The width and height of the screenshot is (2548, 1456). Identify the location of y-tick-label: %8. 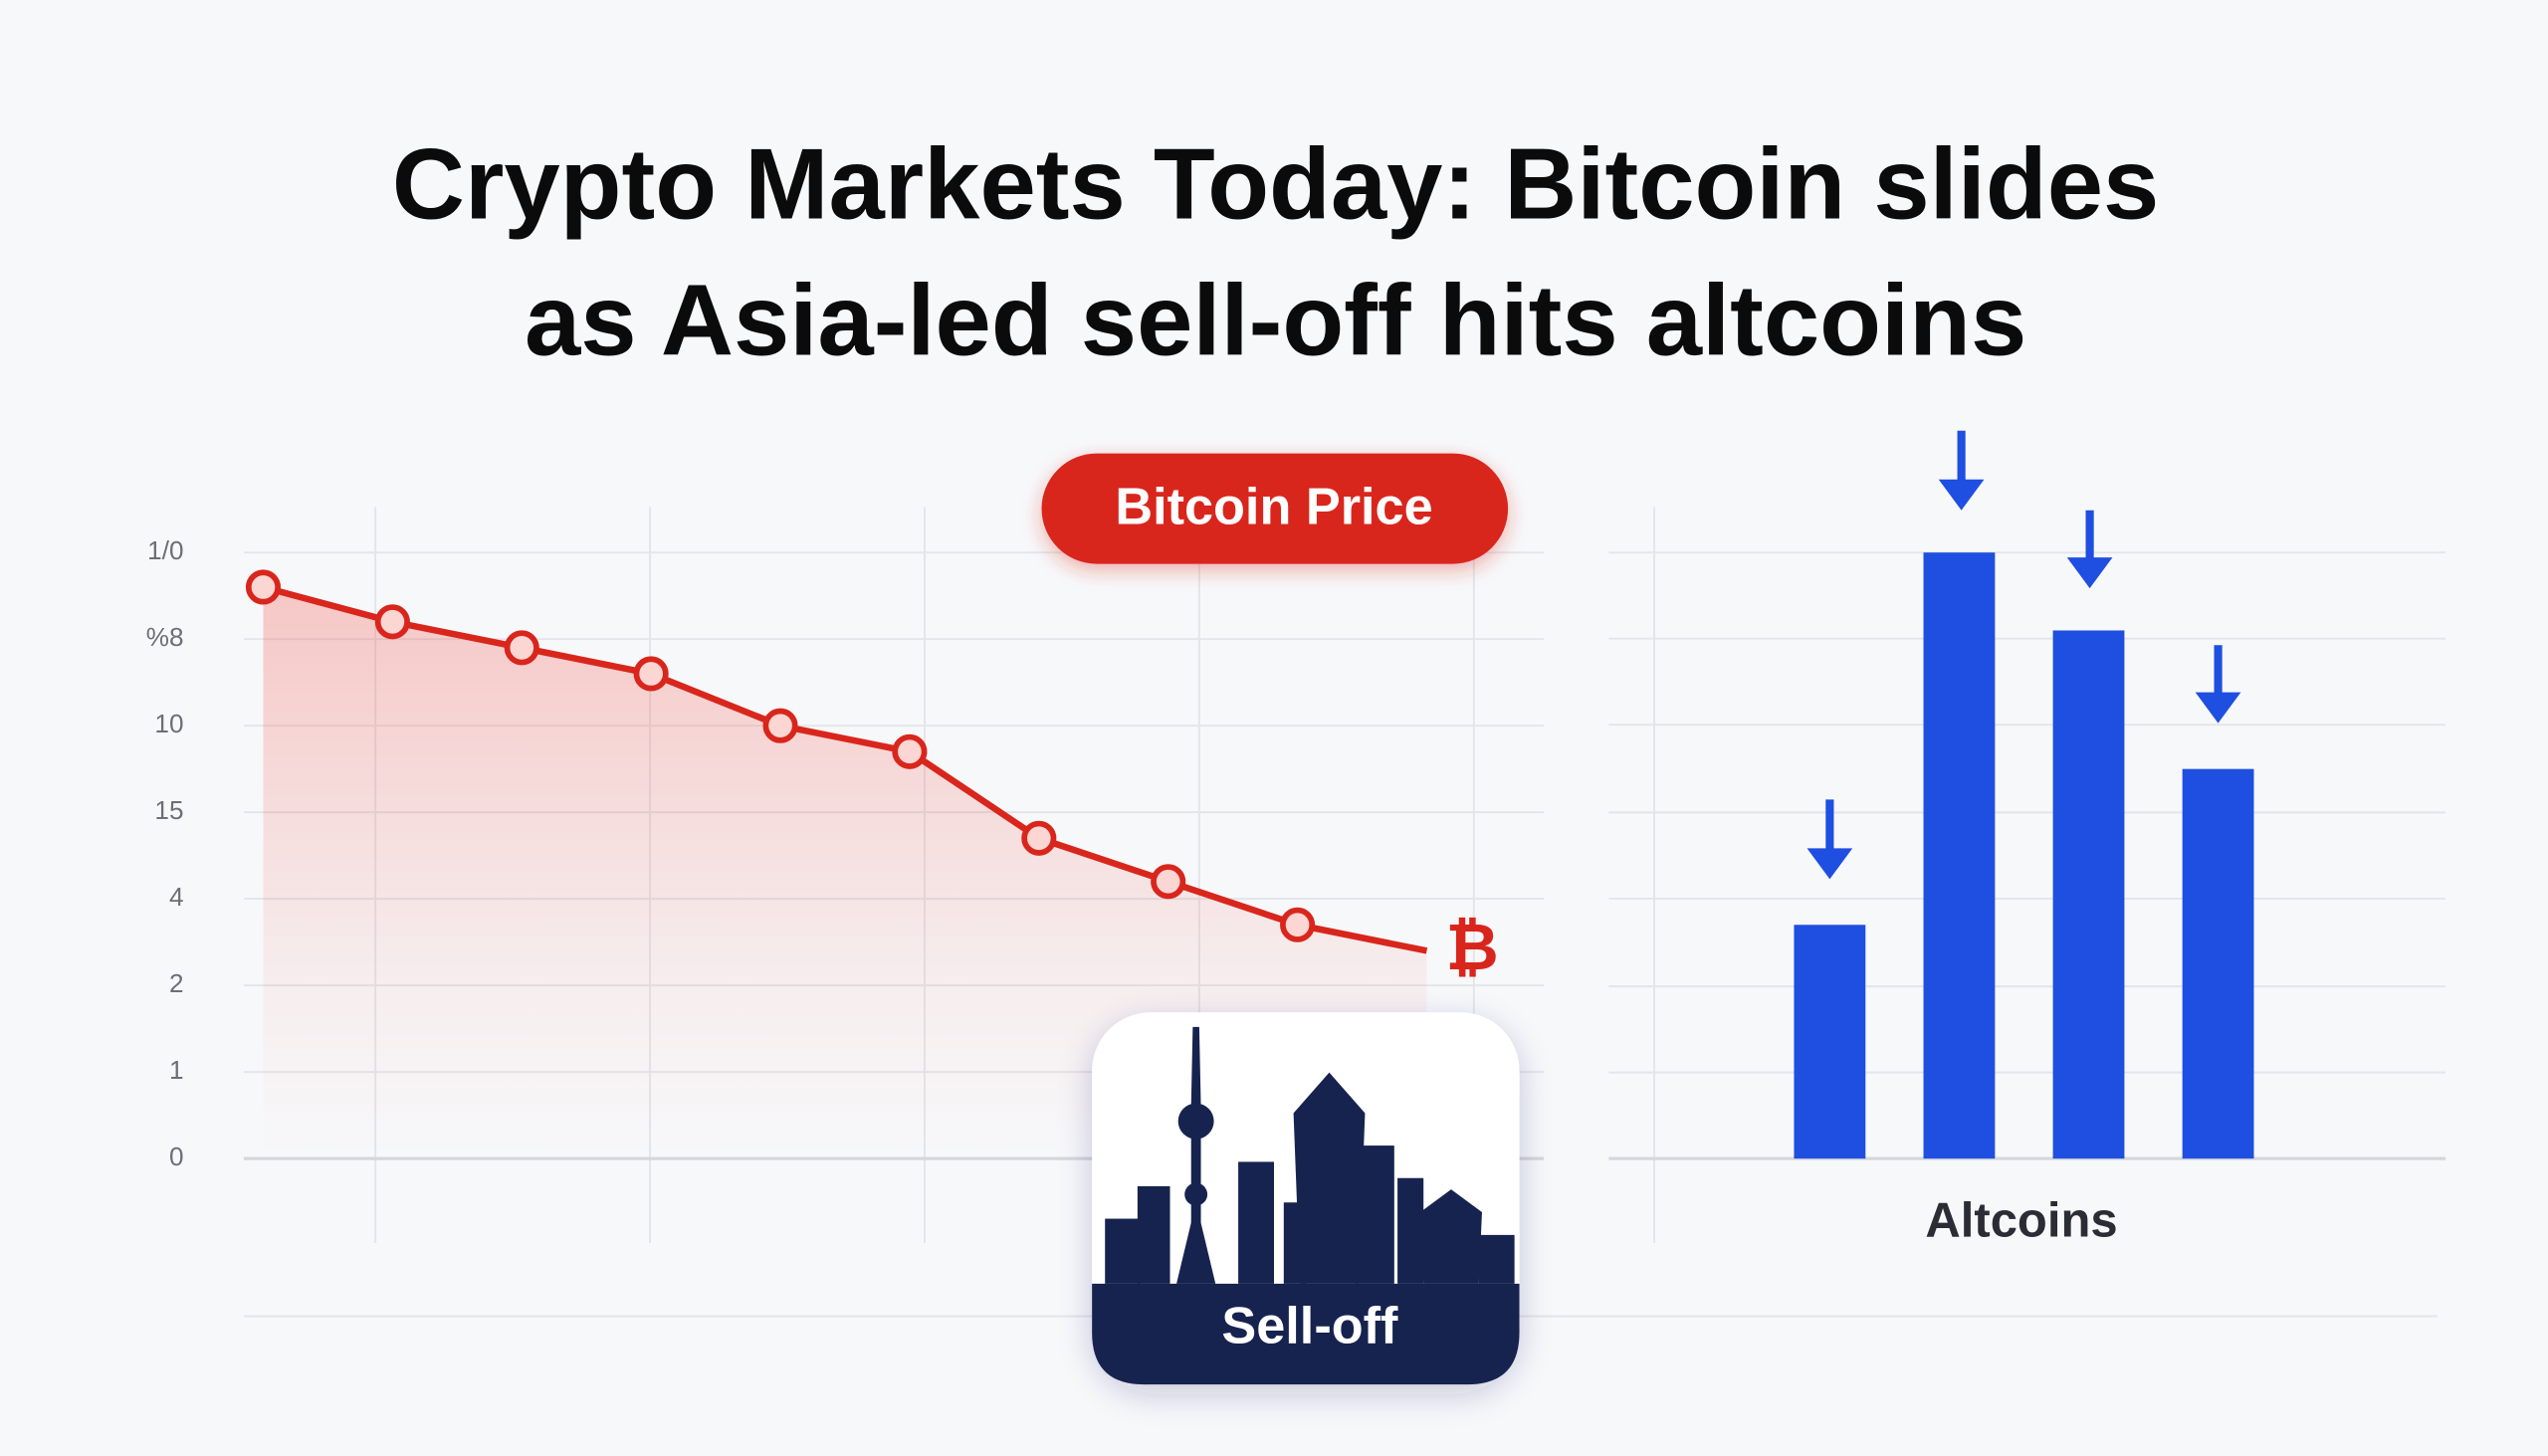
(165, 637).